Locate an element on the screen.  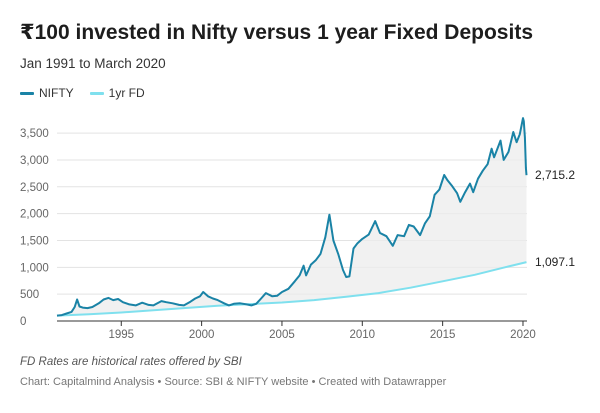
y-tick-label: 2,500 is located at coordinates (34, 188).